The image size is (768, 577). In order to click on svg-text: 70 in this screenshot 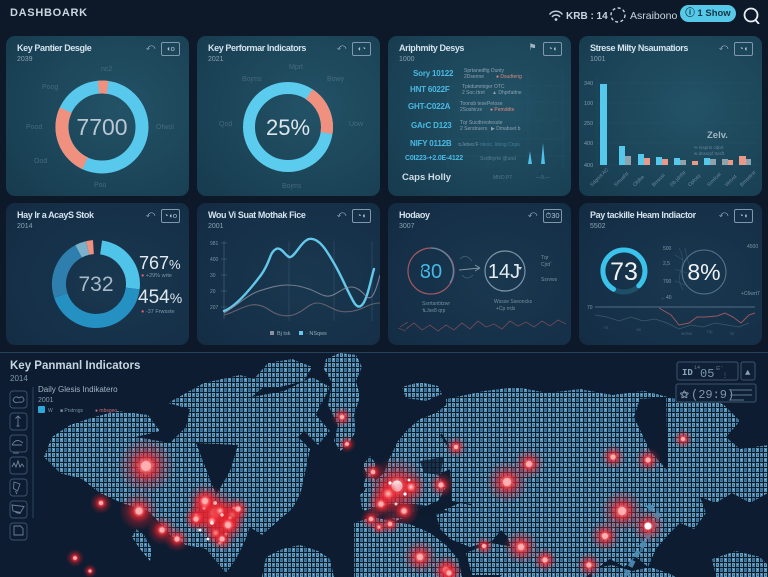, I will do `click(590, 308)`.